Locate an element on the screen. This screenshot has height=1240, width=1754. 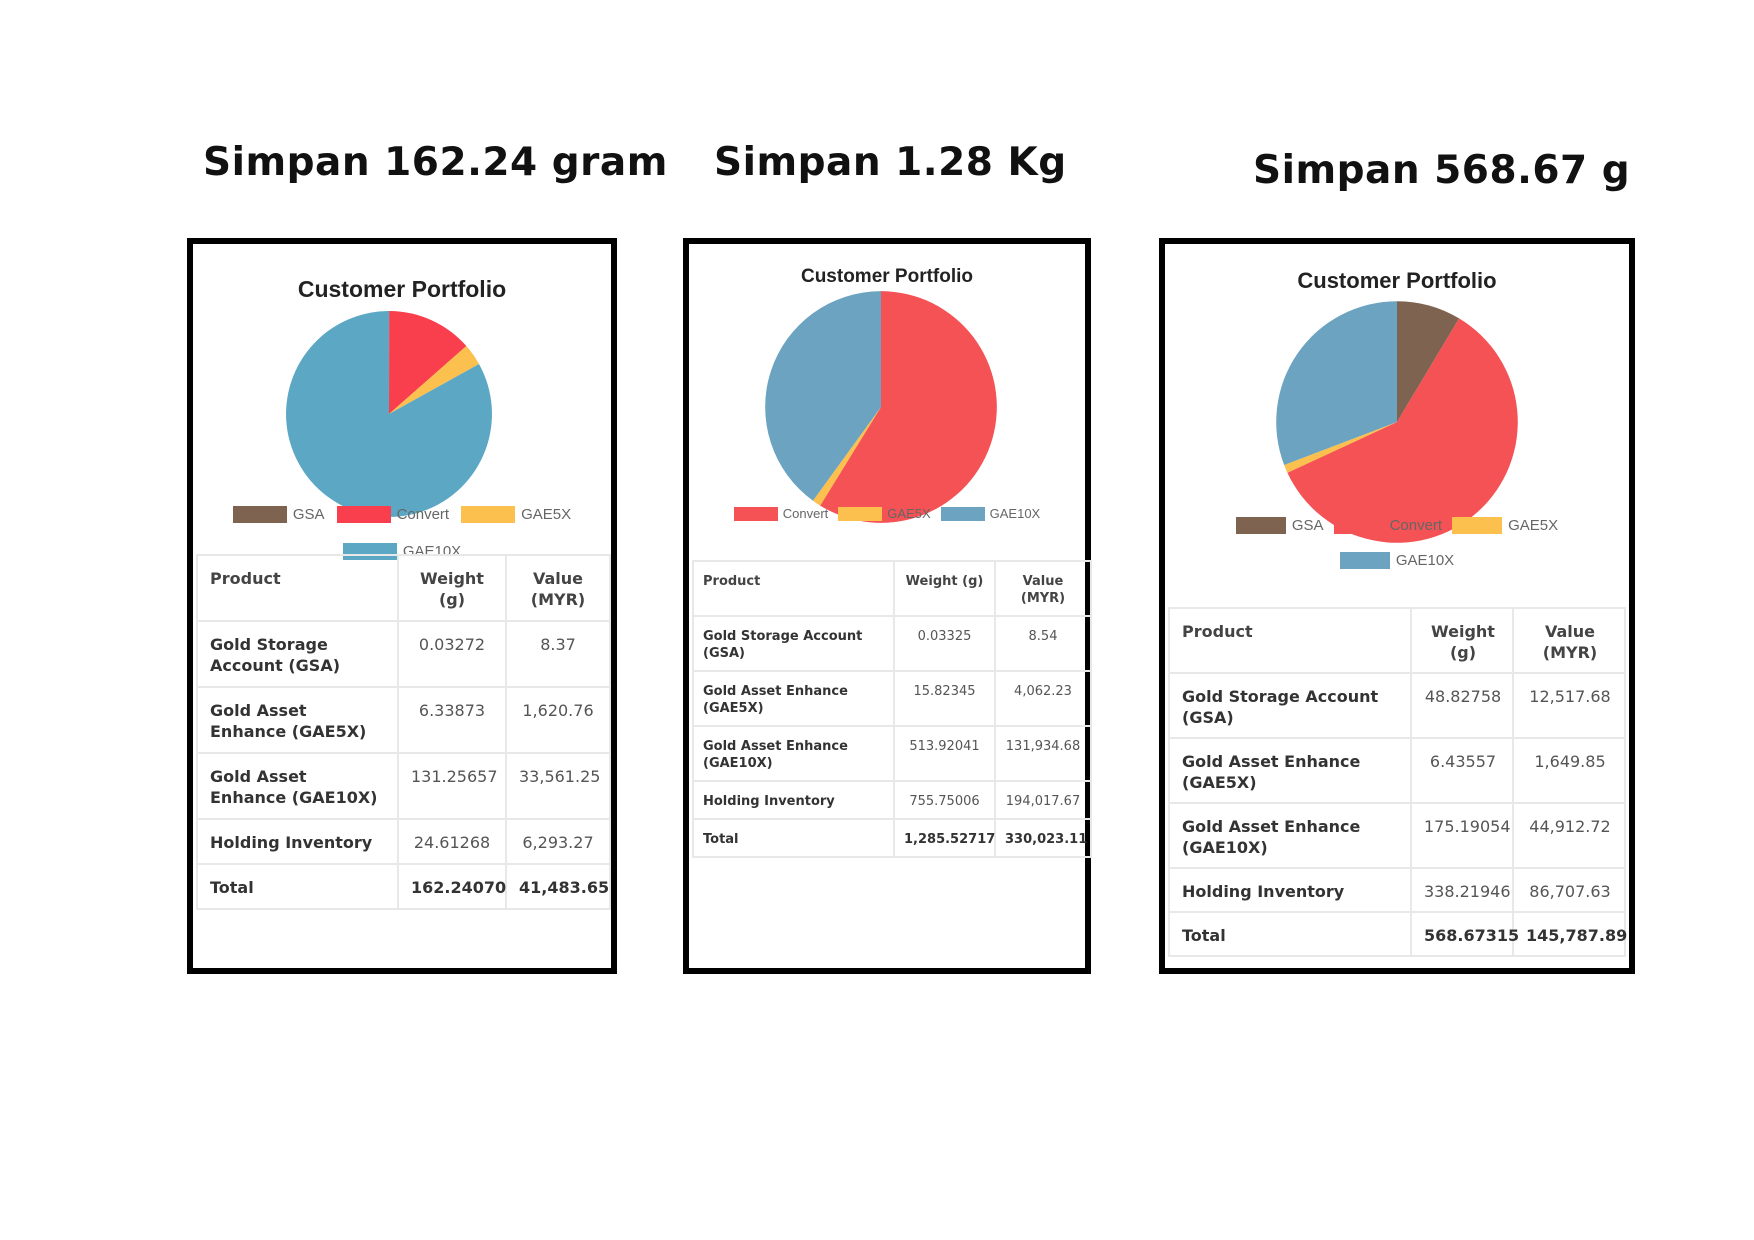
weight-cell: 513.92041 is located at coordinates (944, 753).